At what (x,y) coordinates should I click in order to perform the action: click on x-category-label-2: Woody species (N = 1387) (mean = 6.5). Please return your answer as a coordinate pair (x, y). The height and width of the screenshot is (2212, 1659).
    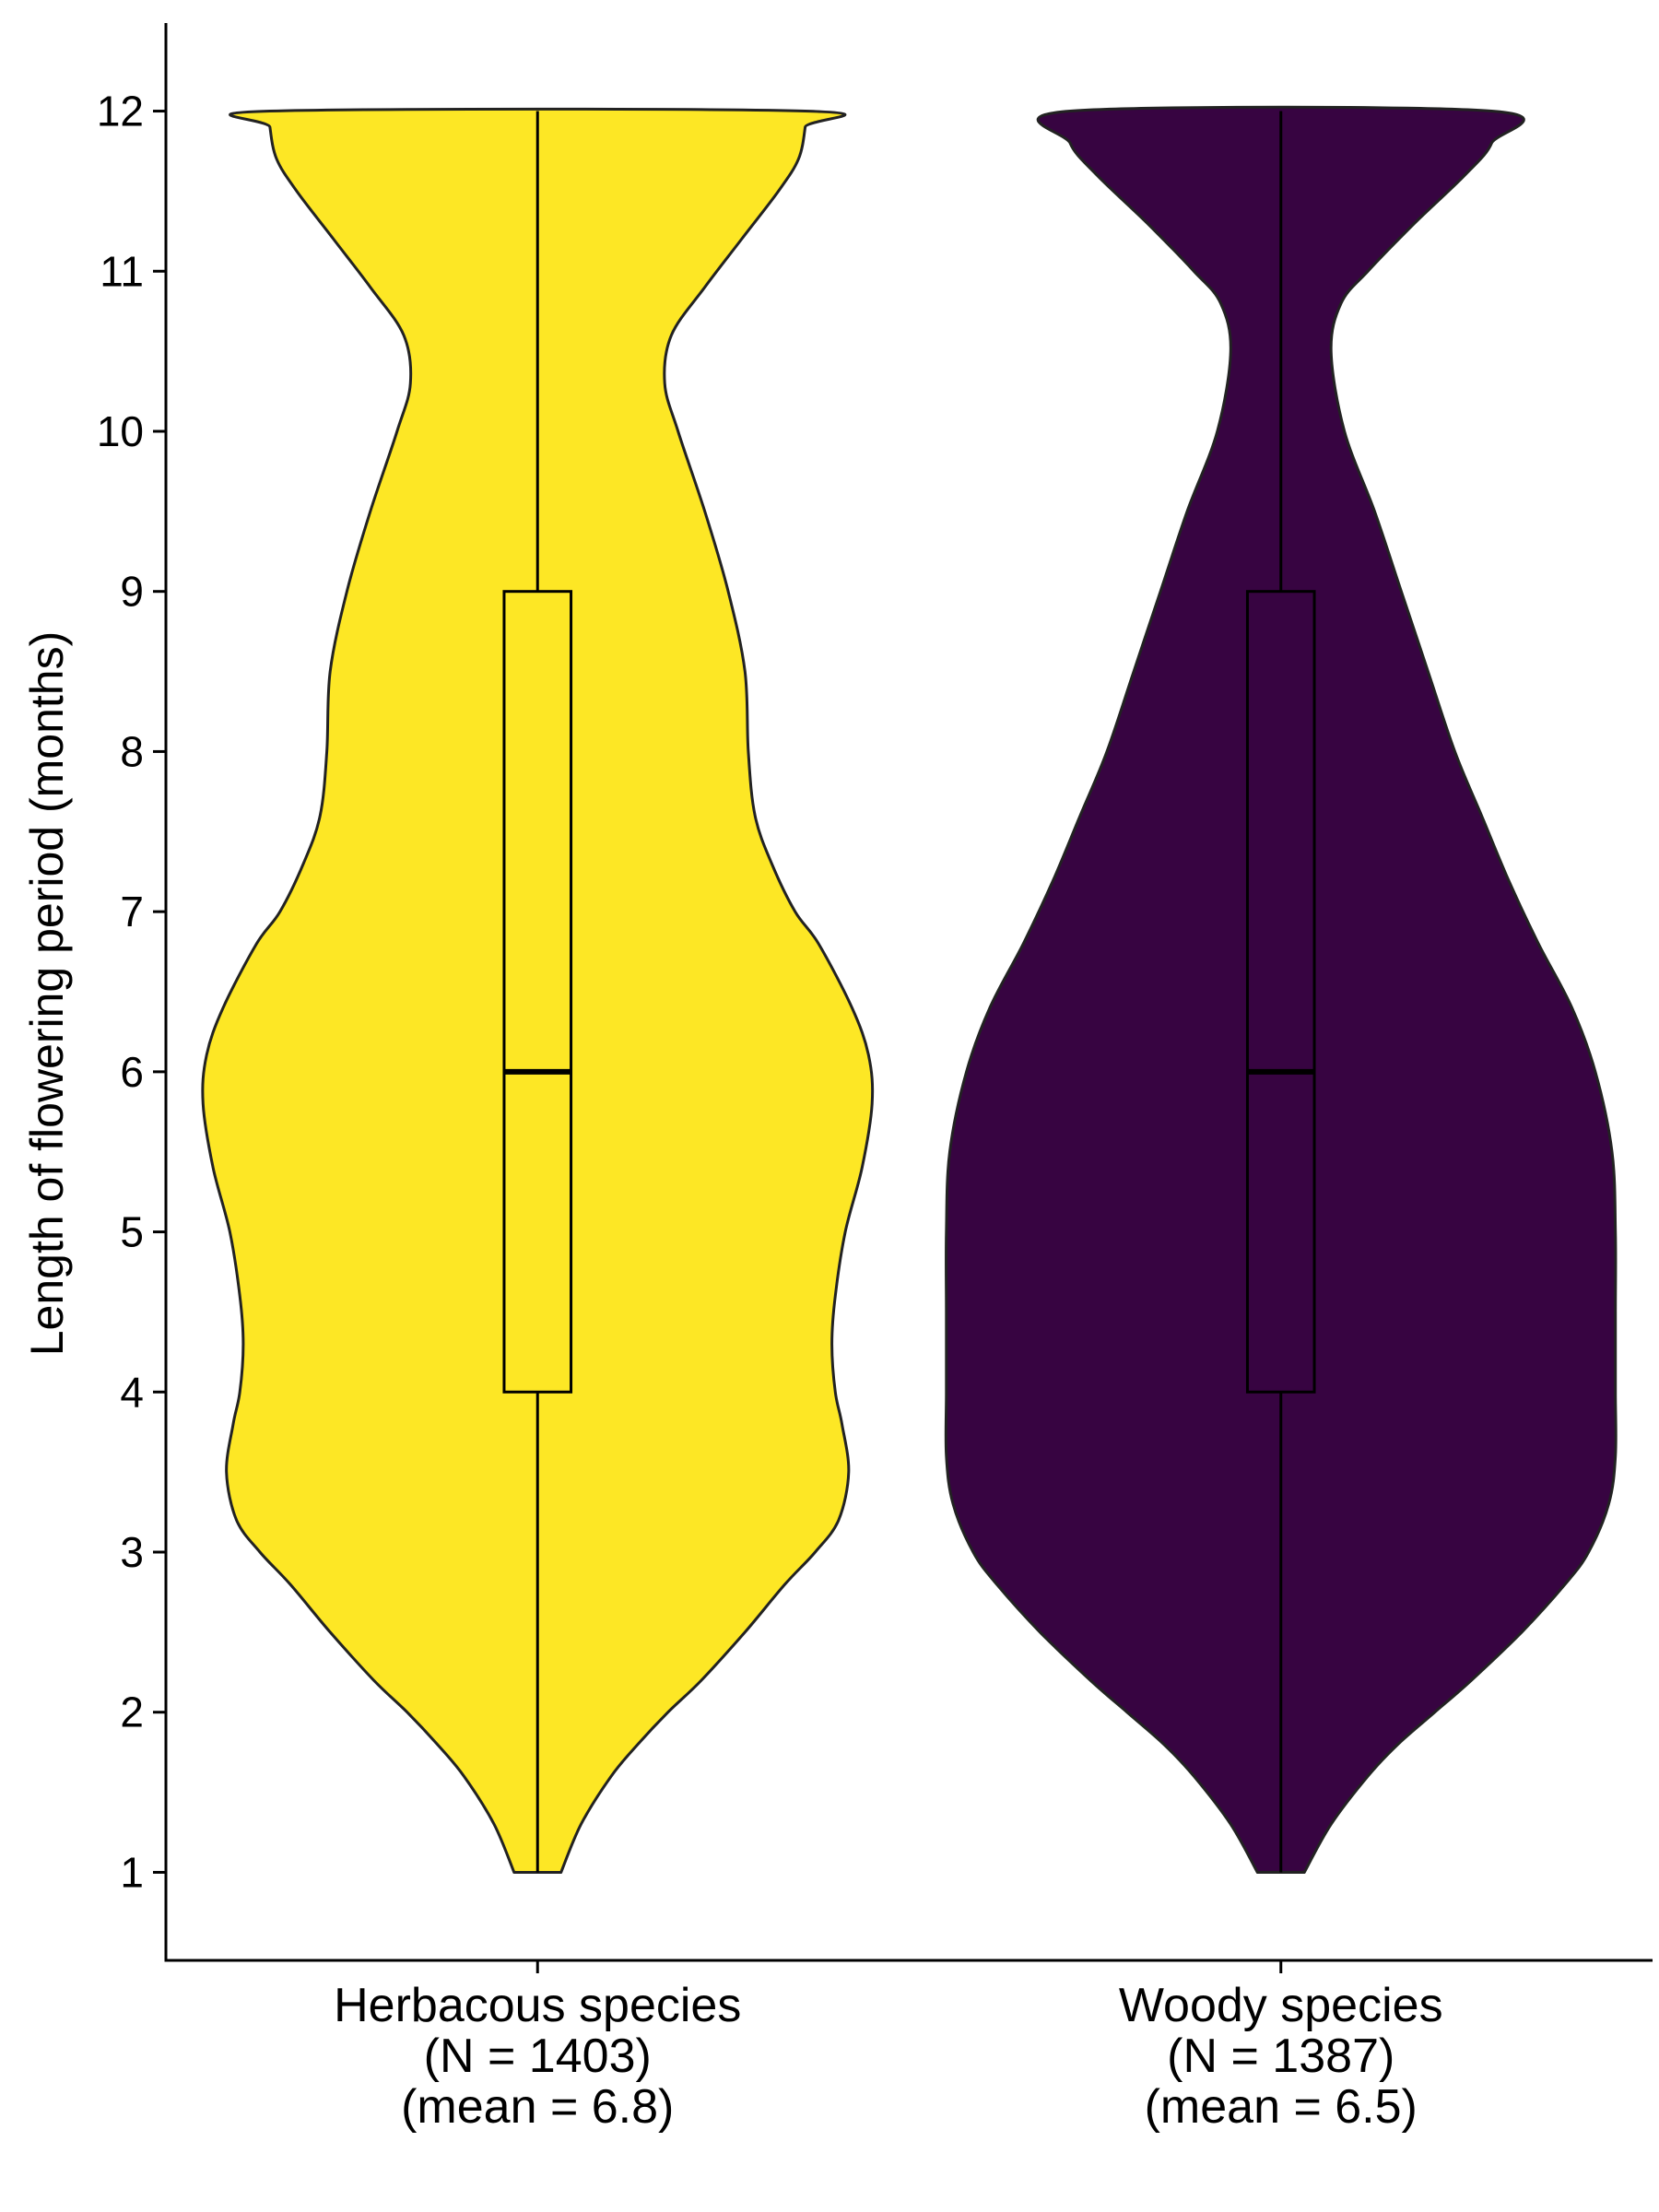
    Looking at the image, I should click on (1281, 2056).